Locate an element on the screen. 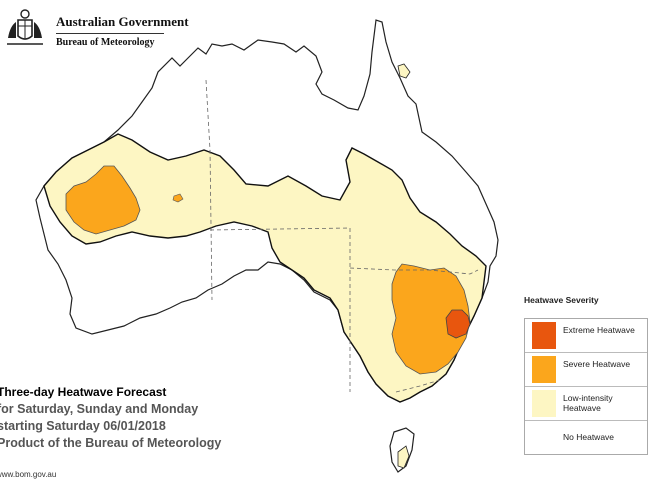 This screenshot has width=650, height=484. legend-swatch-extreme is located at coordinates (544, 335).